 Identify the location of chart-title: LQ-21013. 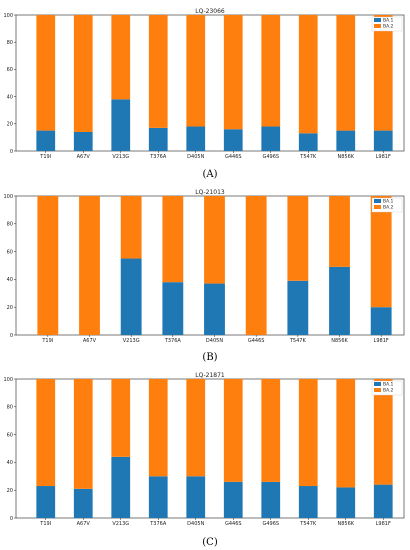
(210, 192).